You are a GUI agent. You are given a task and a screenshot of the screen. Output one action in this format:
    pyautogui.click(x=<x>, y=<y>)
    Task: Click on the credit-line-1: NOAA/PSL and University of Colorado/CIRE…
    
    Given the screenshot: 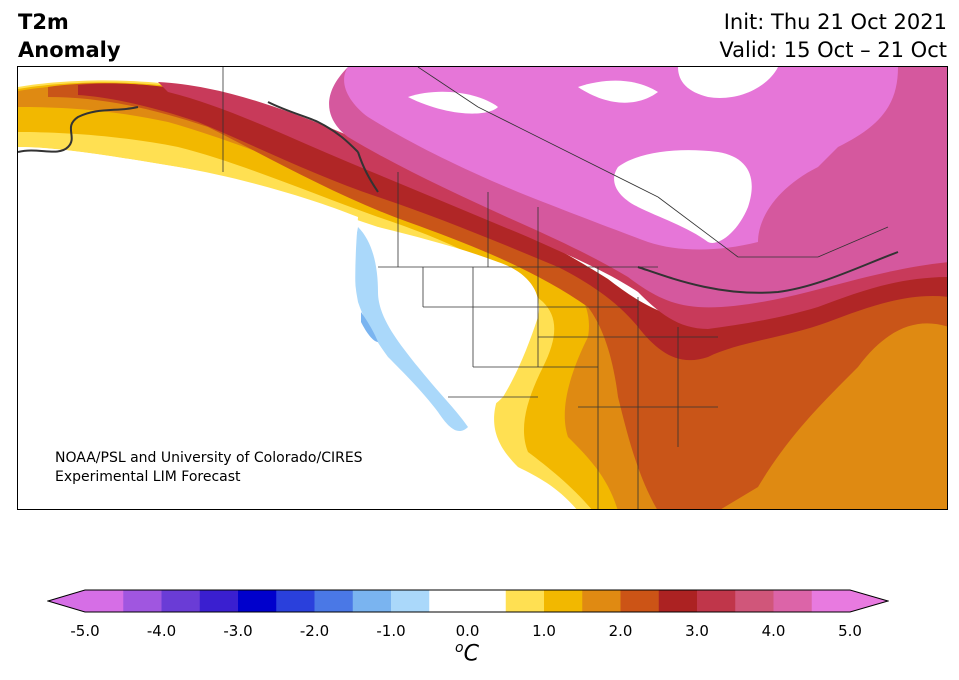 What is the action you would take?
    pyautogui.click(x=209, y=458)
    